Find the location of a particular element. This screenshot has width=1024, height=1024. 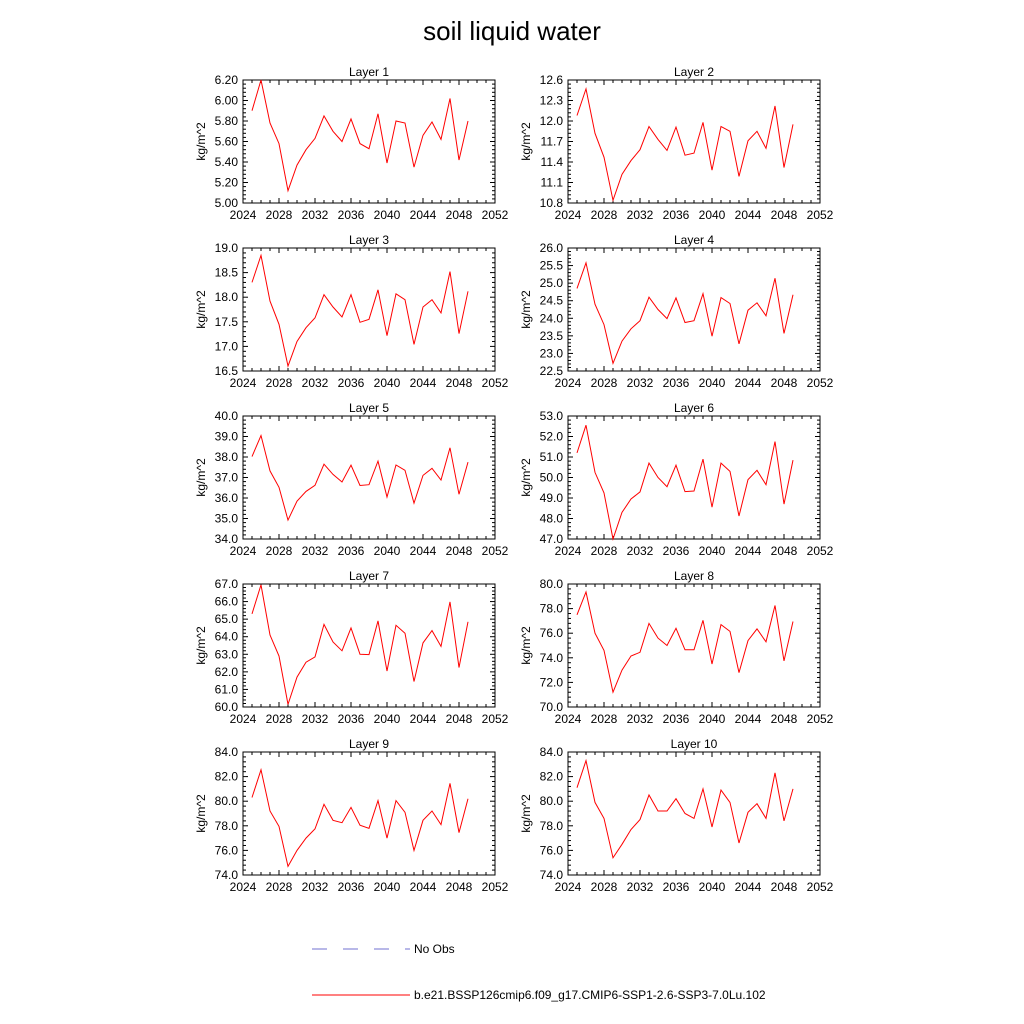

panel-title: Layer 3 is located at coordinates (369, 240).